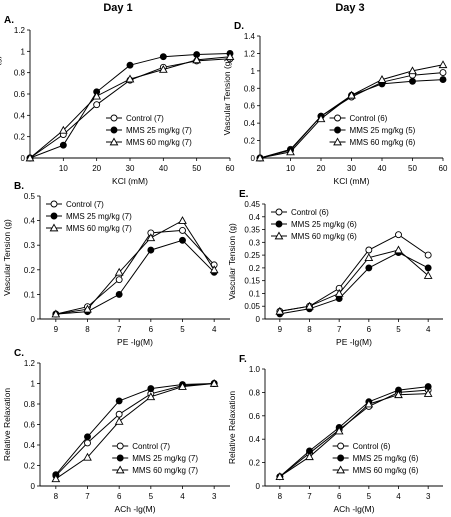 The width and height of the screenshot is (451, 517). Describe the element at coordinates (196, 168) in the screenshot. I see `x-tick-label: 50` at that location.